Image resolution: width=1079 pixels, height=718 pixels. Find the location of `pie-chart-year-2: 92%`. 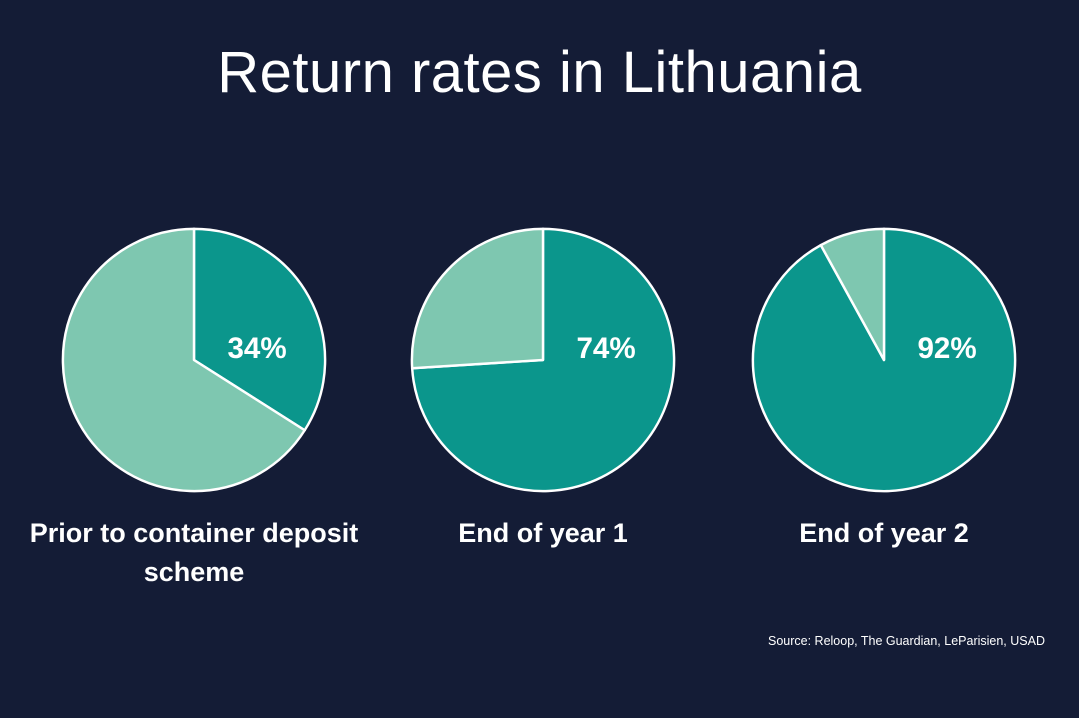

pie-chart-year-2: 92% is located at coordinates (884, 360).